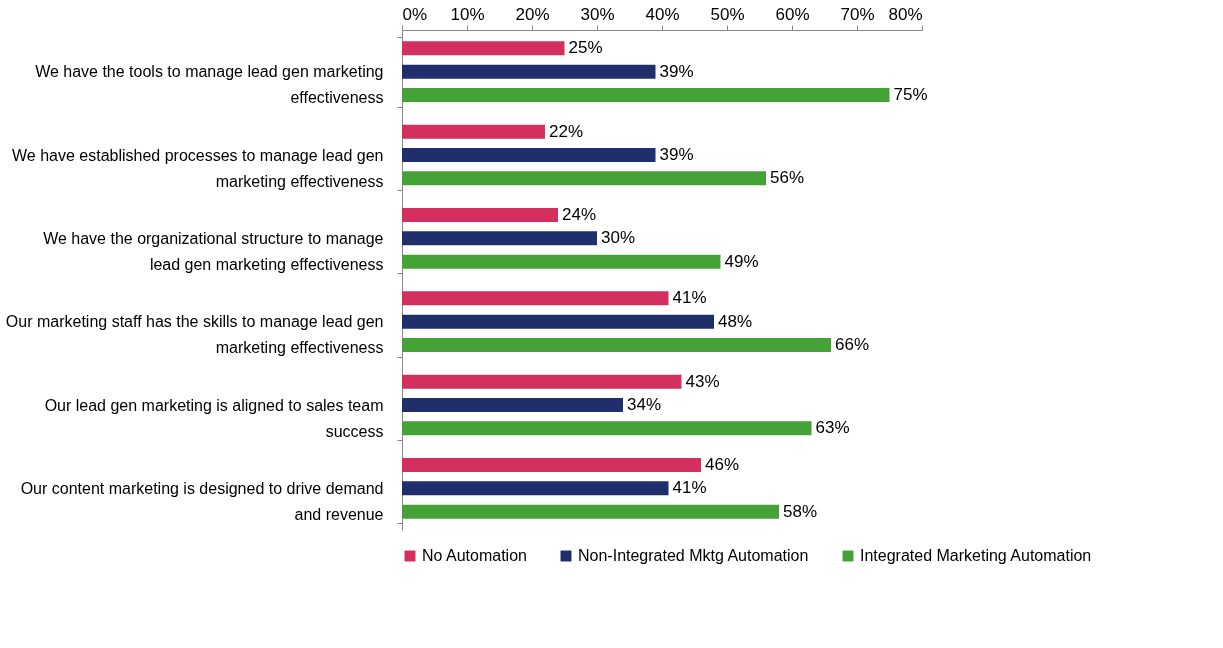 This screenshot has width=1223, height=648. Describe the element at coordinates (194, 335) in the screenshot. I see `y-tick-label: Our marketing staff has the skills to manage lead gen marketing effectiveness` at that location.